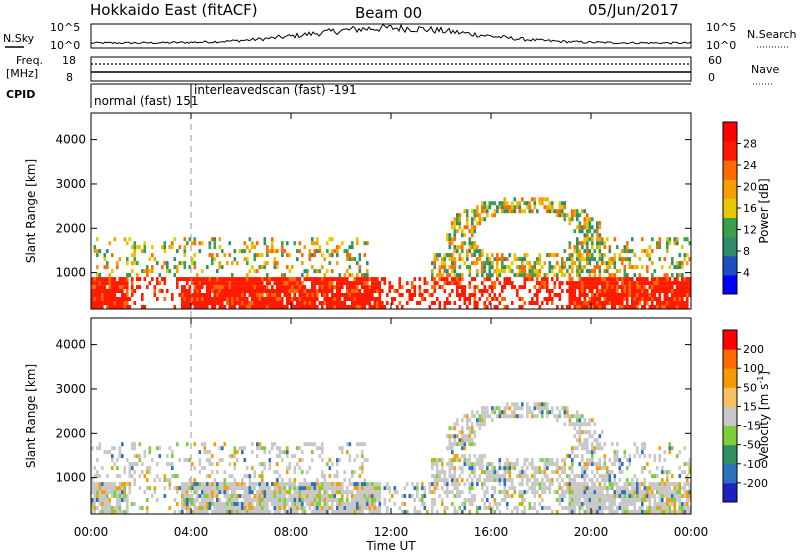  Describe the element at coordinates (174, 10) in the screenshot. I see `station-title: Hokkaido East (fitACF)` at that location.